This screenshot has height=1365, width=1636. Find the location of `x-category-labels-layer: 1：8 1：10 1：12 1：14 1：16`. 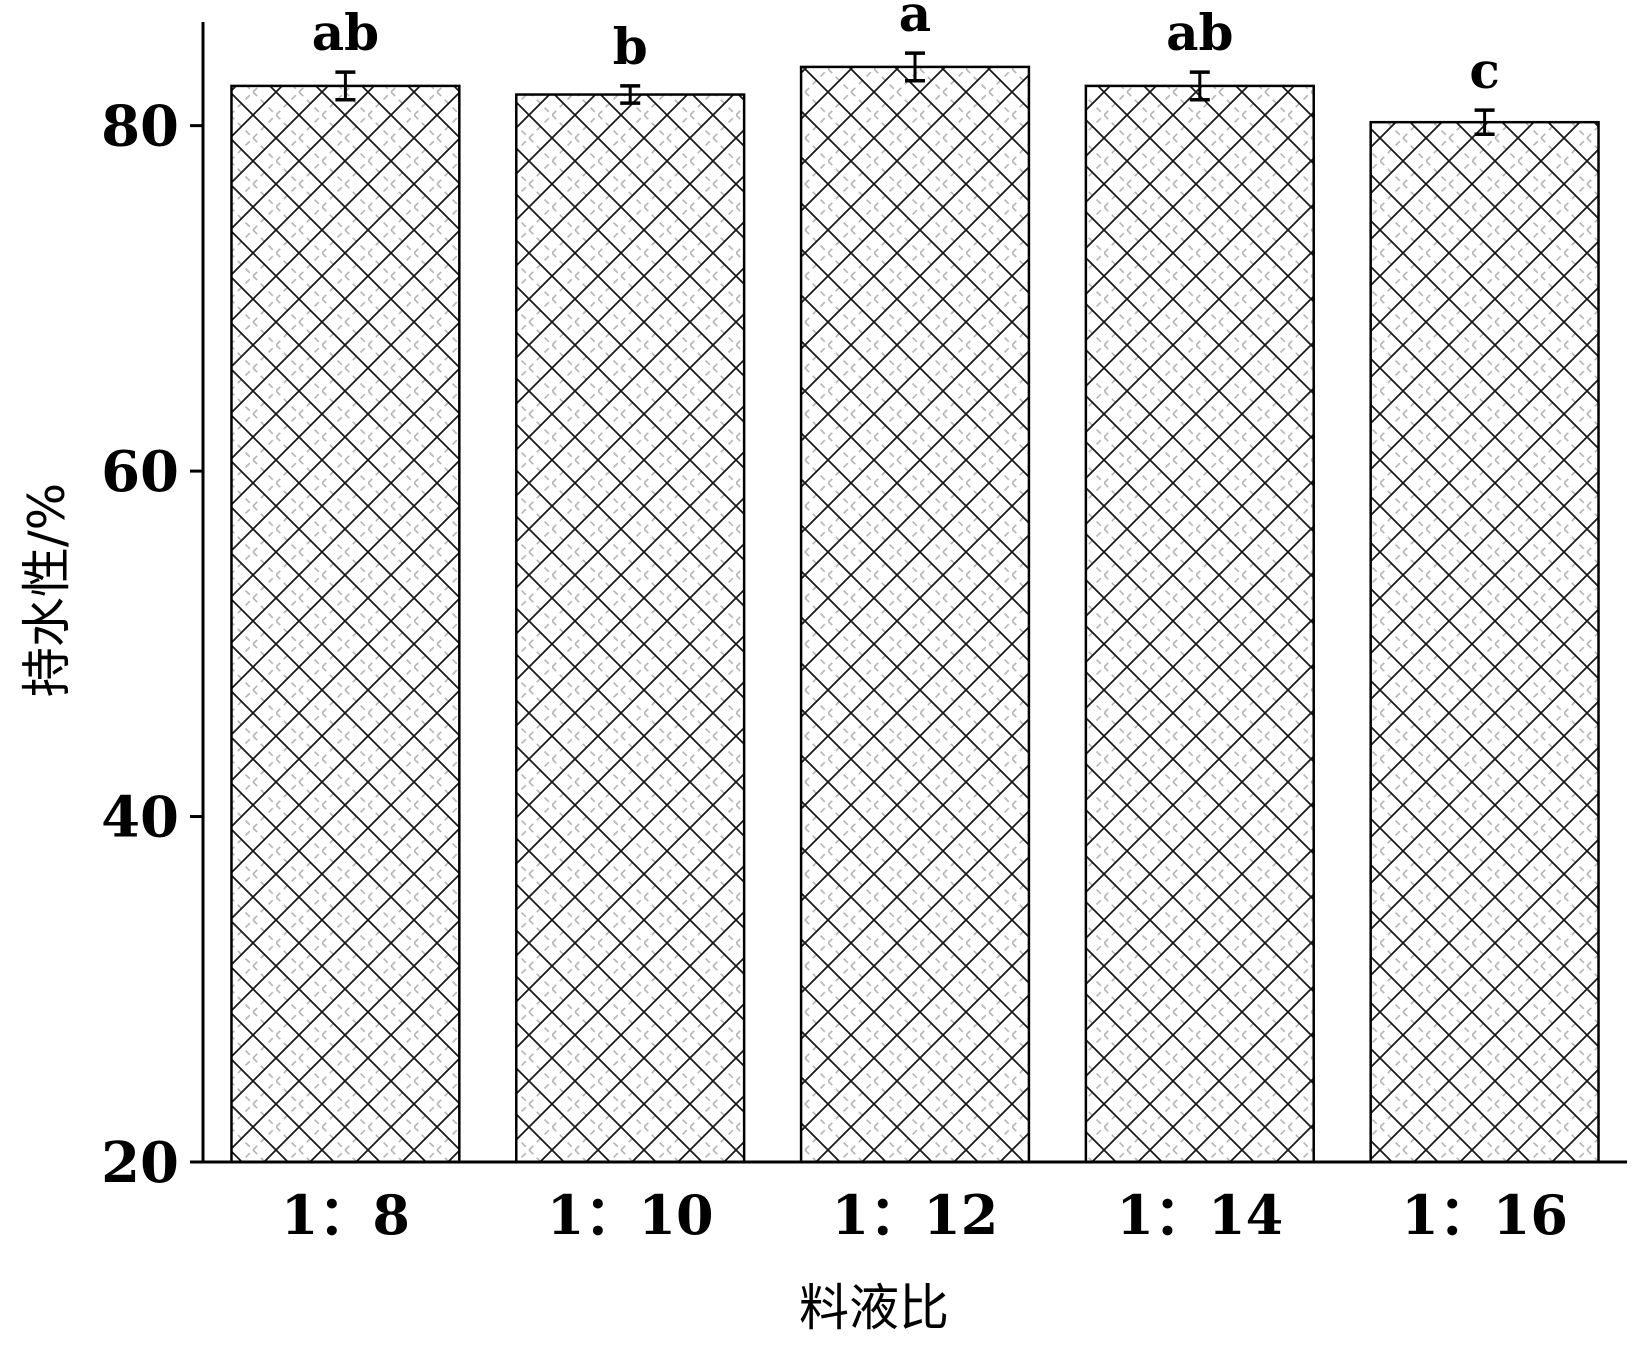

x-category-labels-layer: 1：8 1：10 1：12 1：14 1：16 is located at coordinates (924, 1215).